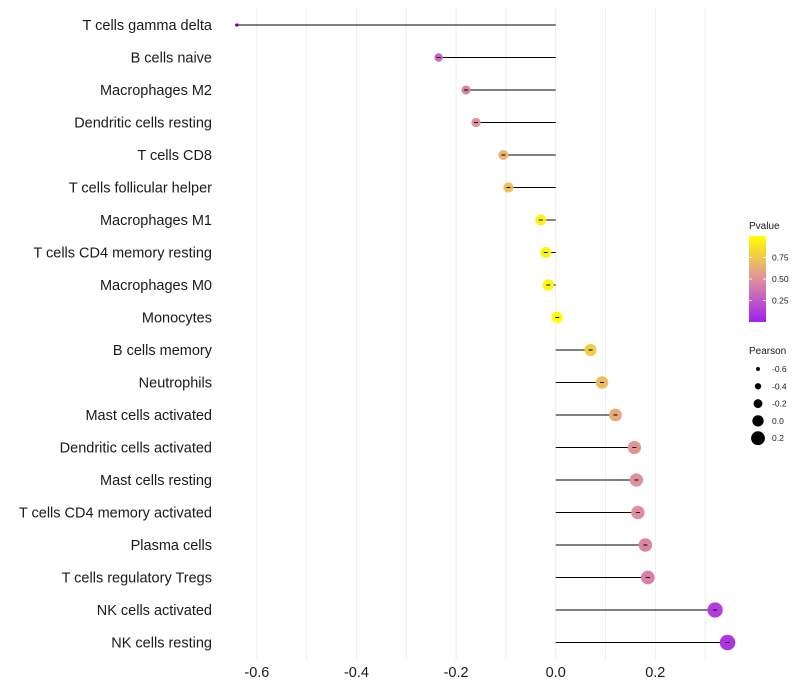  I want to click on y-category-label: Monocytes, so click(177, 319).